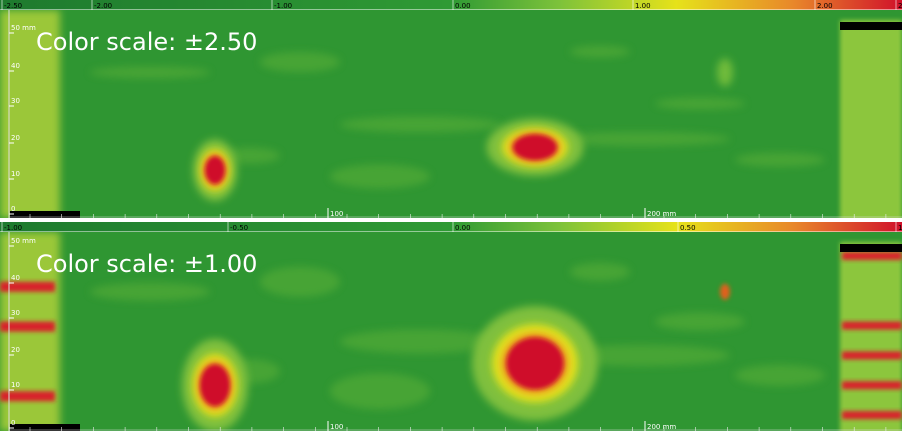 The width and height of the screenshot is (902, 431). Describe the element at coordinates (688, 228) in the screenshot. I see `color-tick-label: 0.50` at that location.